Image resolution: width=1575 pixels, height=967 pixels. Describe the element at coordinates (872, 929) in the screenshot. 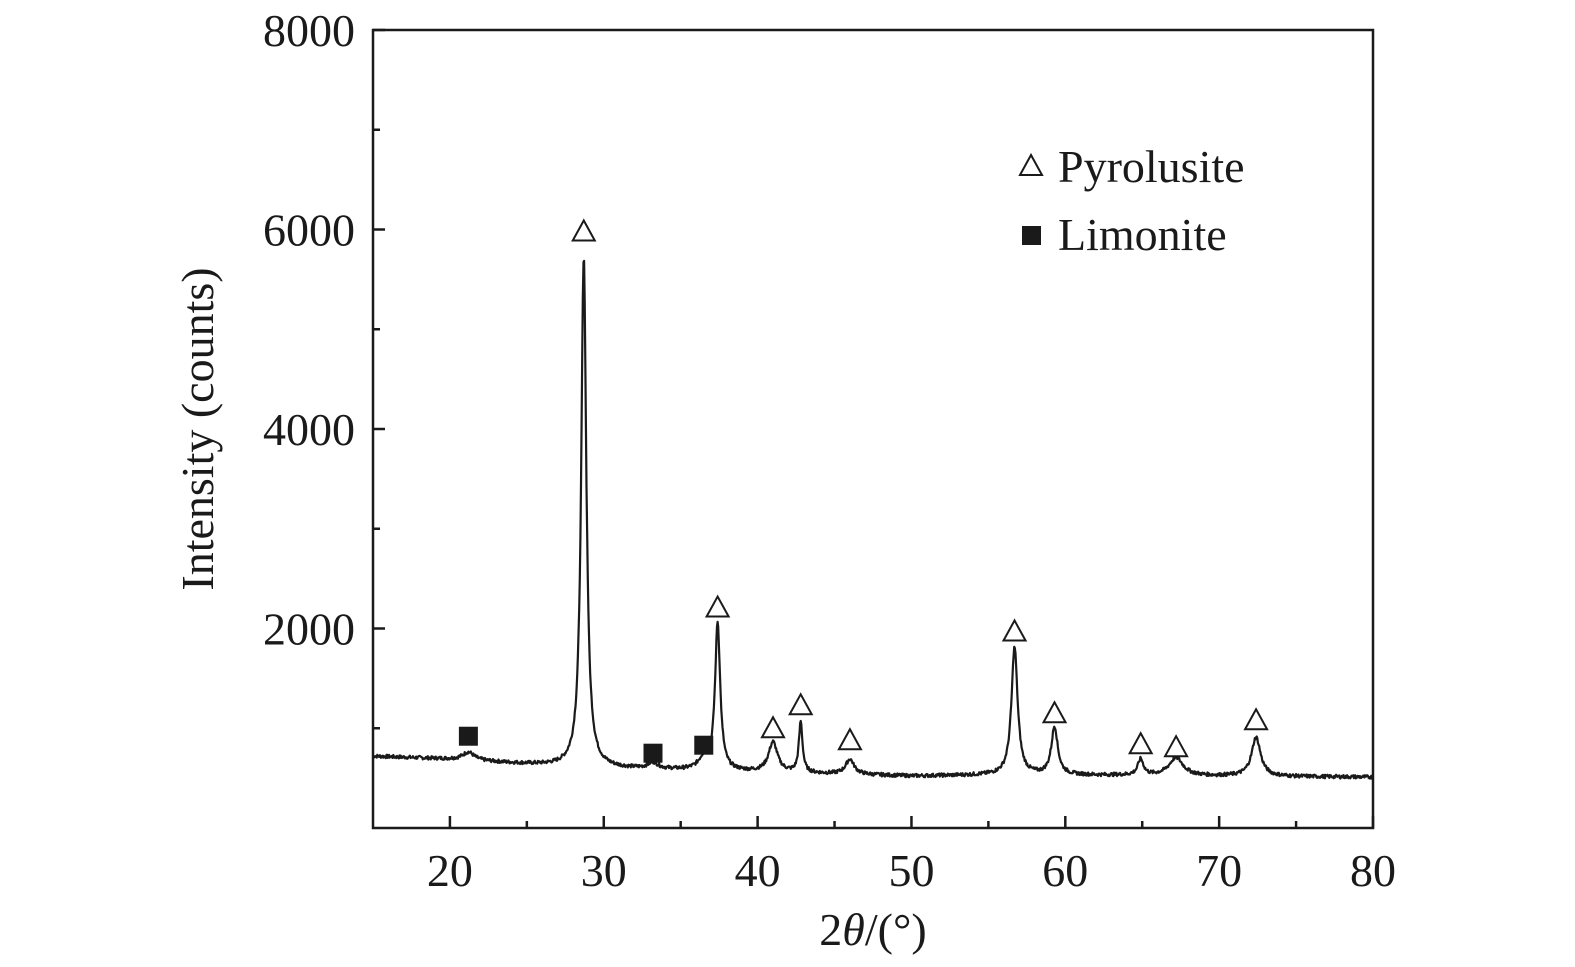

I see `x-axis-title: 2θ/(°)` at that location.